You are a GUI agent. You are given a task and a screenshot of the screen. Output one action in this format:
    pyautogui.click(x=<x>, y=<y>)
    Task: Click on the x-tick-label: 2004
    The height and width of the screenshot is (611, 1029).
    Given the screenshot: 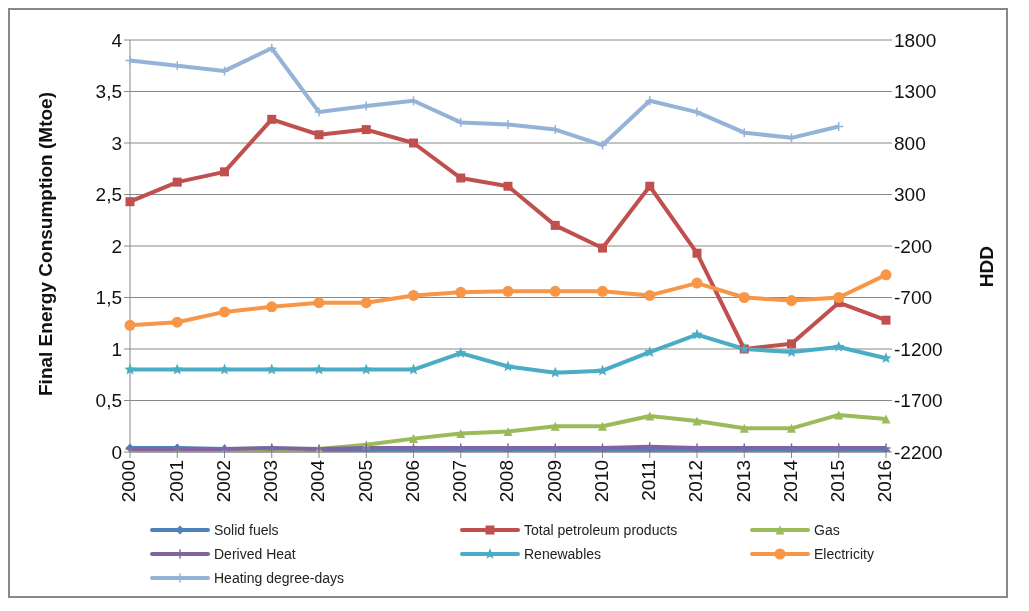 What is the action you would take?
    pyautogui.click(x=318, y=481)
    